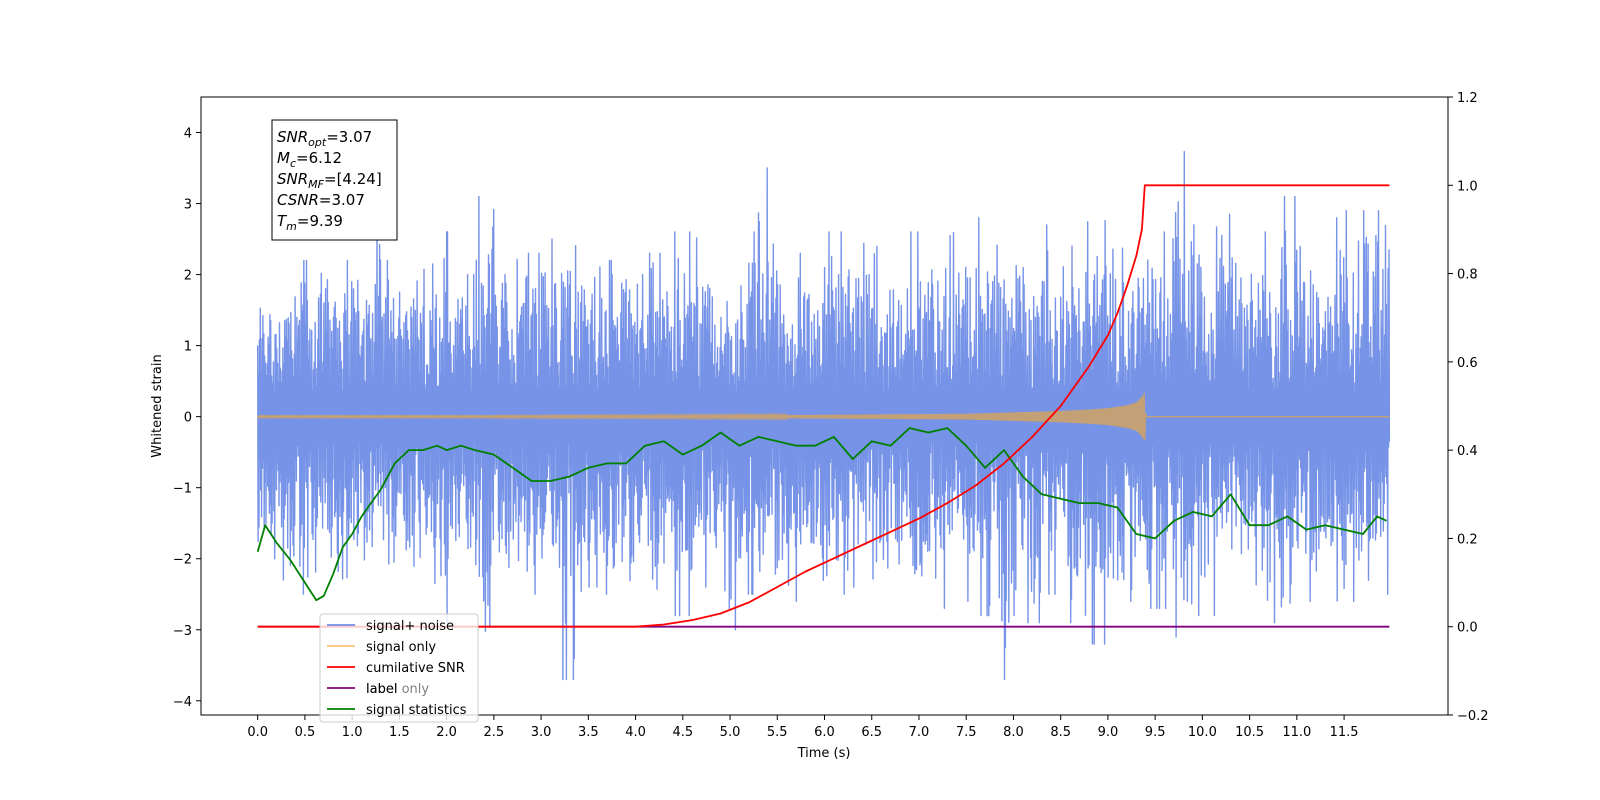 The height and width of the screenshot is (800, 1600). I want to click on legend-label: signal only, so click(401, 647).